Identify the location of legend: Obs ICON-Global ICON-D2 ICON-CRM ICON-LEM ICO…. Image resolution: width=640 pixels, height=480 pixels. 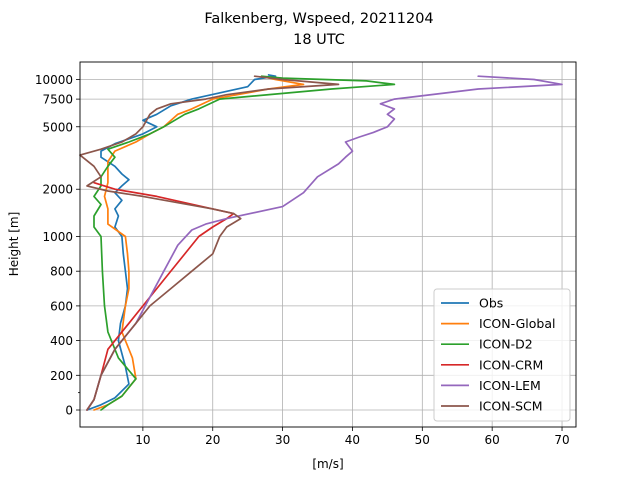
(502, 355).